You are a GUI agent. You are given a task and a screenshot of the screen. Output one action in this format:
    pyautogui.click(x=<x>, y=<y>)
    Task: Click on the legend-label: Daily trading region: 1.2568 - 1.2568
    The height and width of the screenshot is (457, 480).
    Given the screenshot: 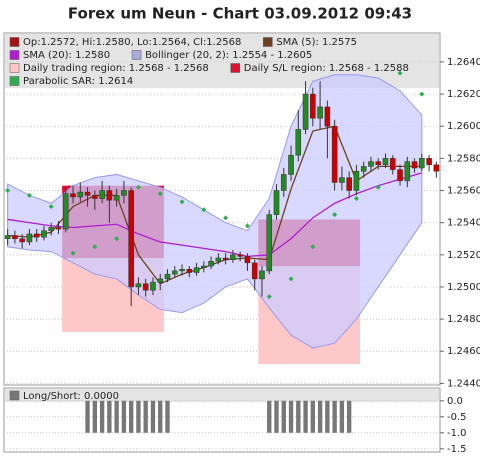 What is the action you would take?
    pyautogui.click(x=116, y=68)
    